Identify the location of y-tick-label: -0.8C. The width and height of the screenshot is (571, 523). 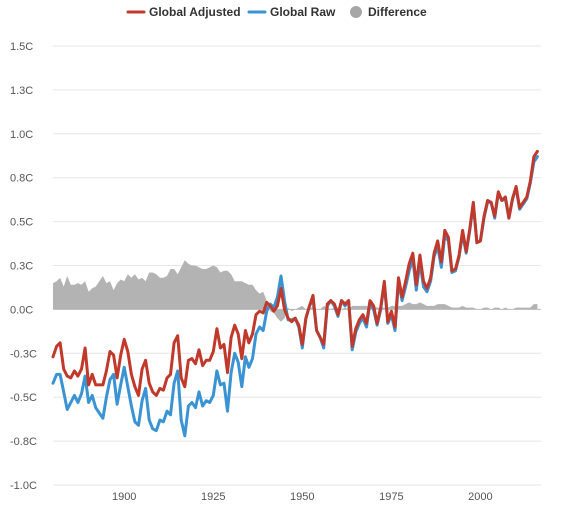
(23, 442).